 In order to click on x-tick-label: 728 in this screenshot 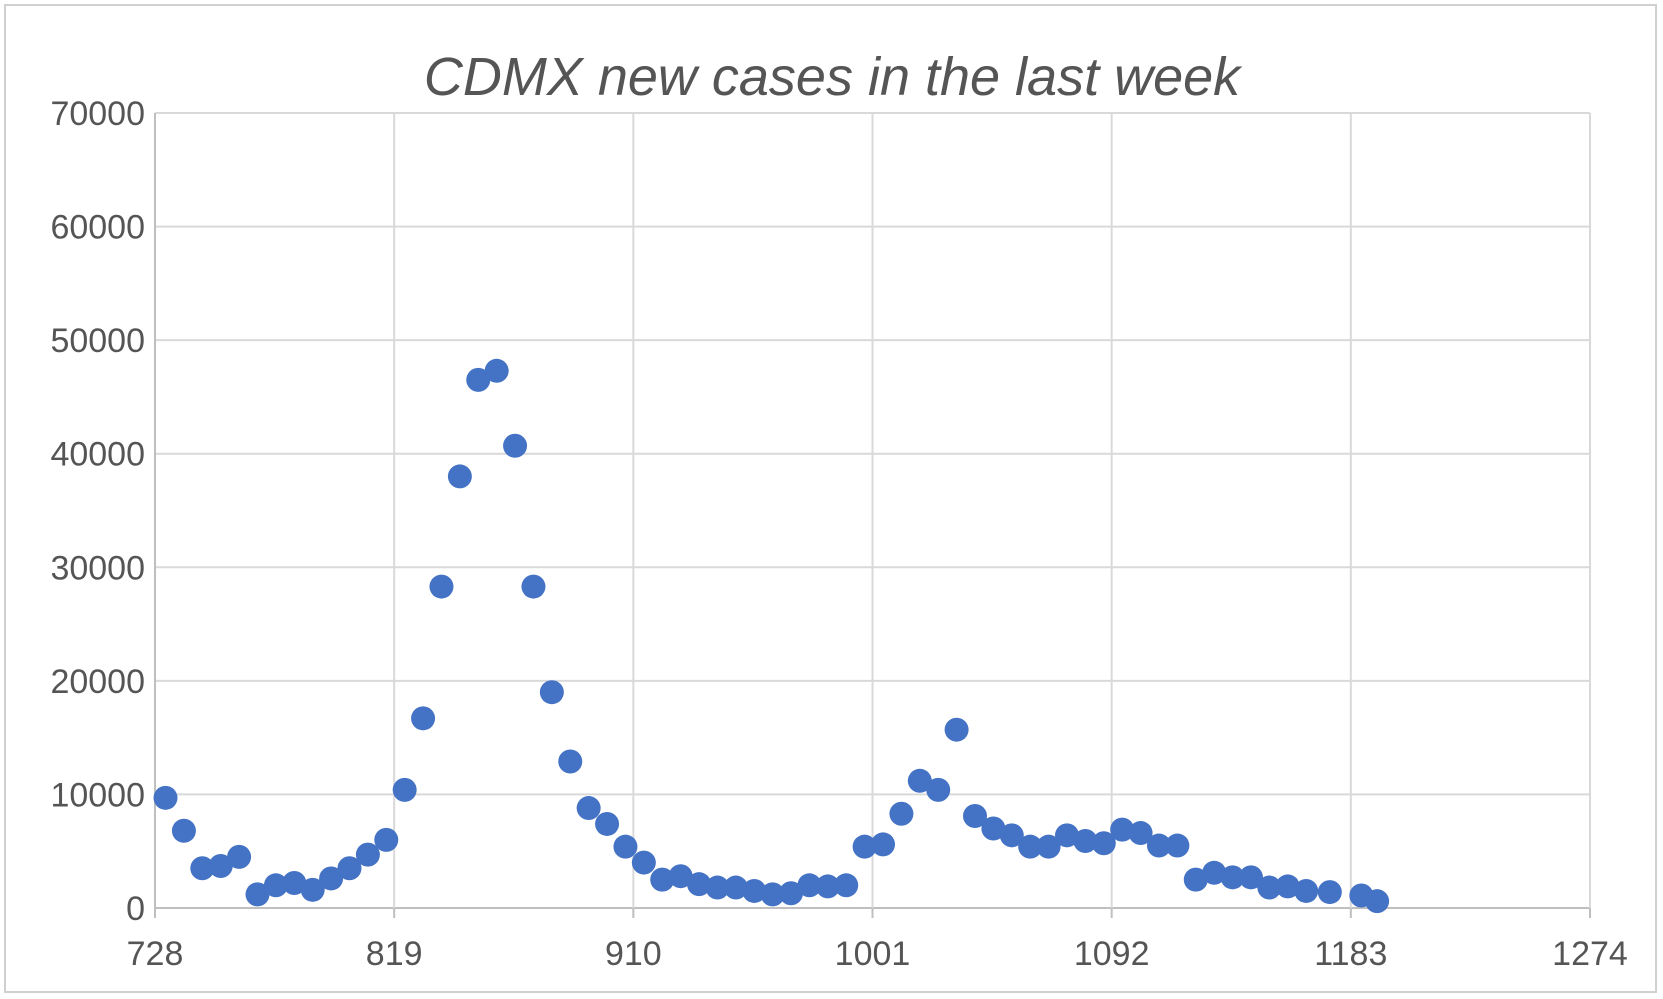, I will do `click(155, 954)`.